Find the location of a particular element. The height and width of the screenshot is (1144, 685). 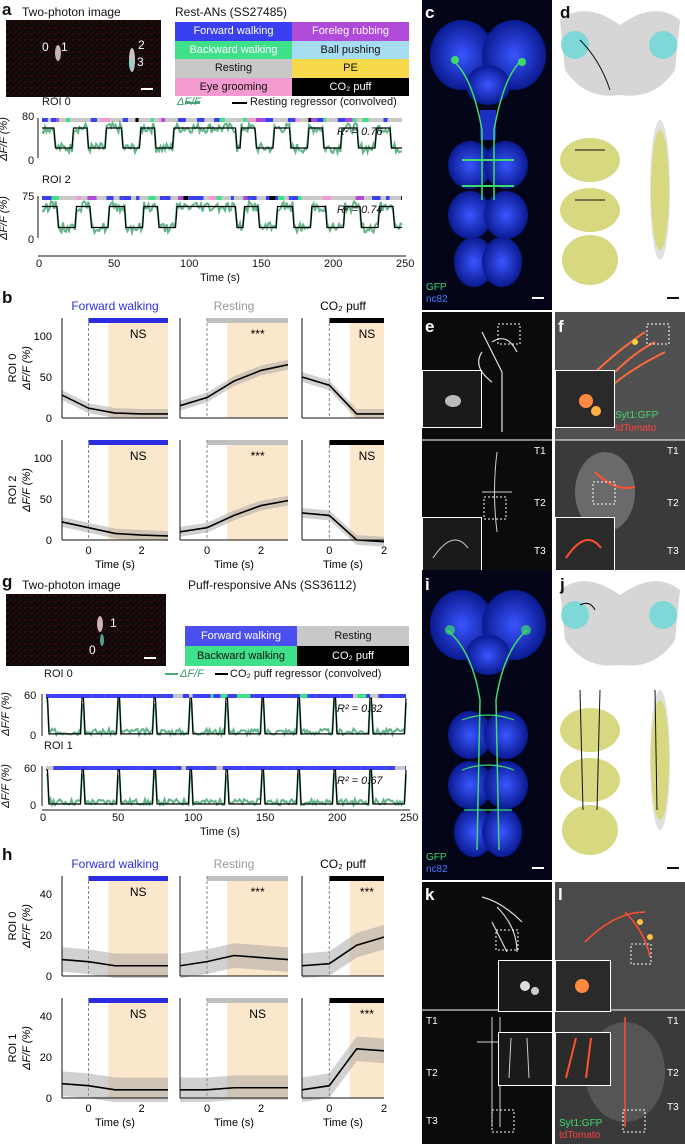

ylabel-a0: ΔF/F (%) is located at coordinates (5, 139).